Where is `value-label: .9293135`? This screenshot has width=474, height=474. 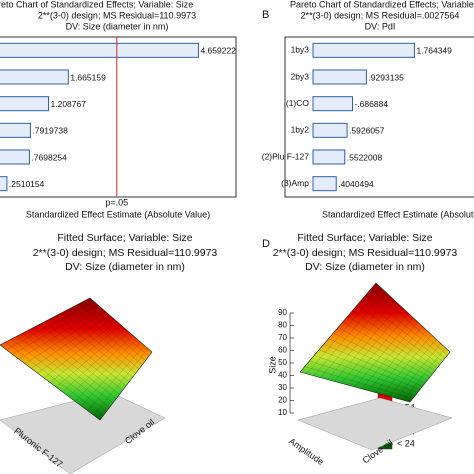
value-label: .9293135 is located at coordinates (386, 77).